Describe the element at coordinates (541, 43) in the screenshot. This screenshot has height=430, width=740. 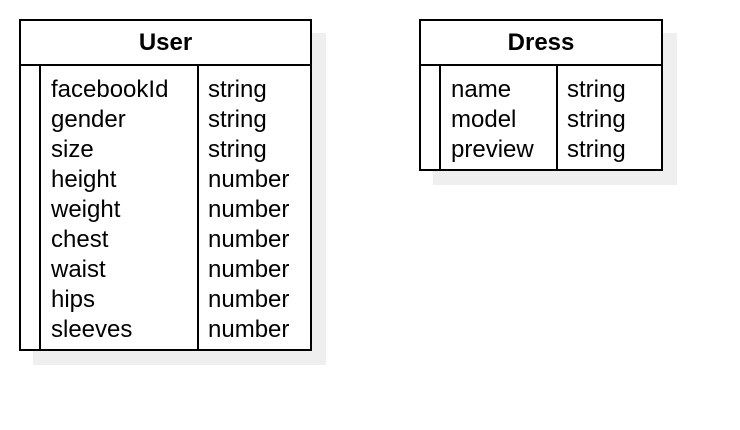
I see `entity-title: Dress` at that location.